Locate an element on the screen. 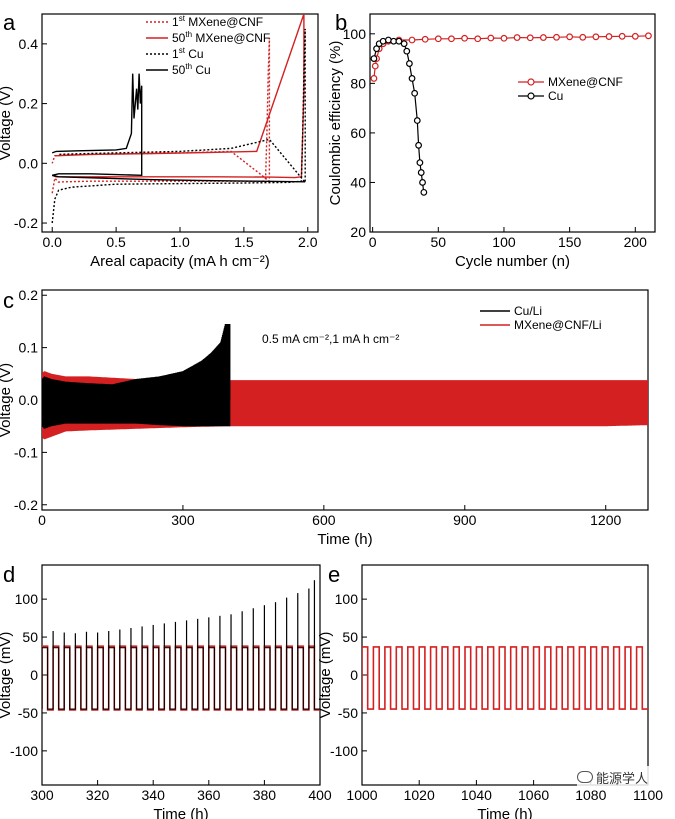 Image resolution: width=675 pixels, height=819 pixels. y-tick-label: 80 is located at coordinates (358, 83).